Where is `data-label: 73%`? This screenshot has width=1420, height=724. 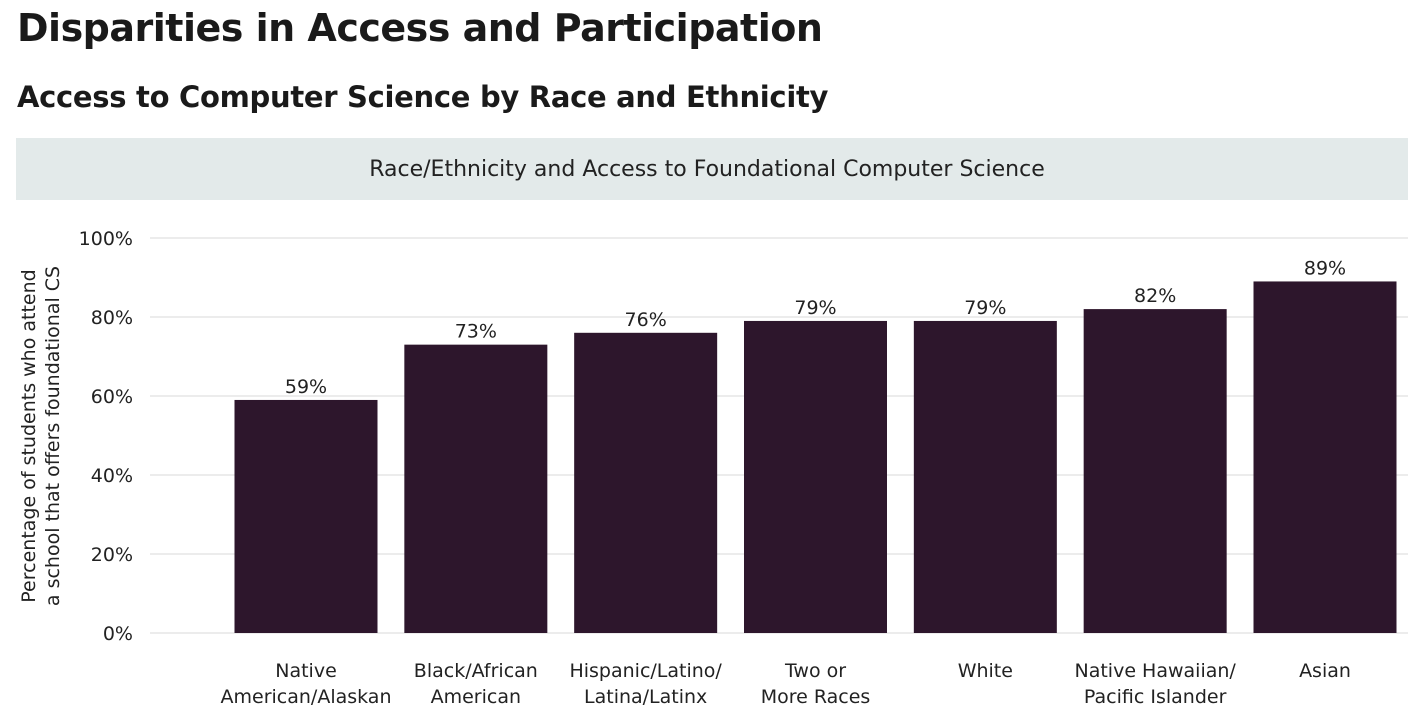 data-label: 73% is located at coordinates (476, 332).